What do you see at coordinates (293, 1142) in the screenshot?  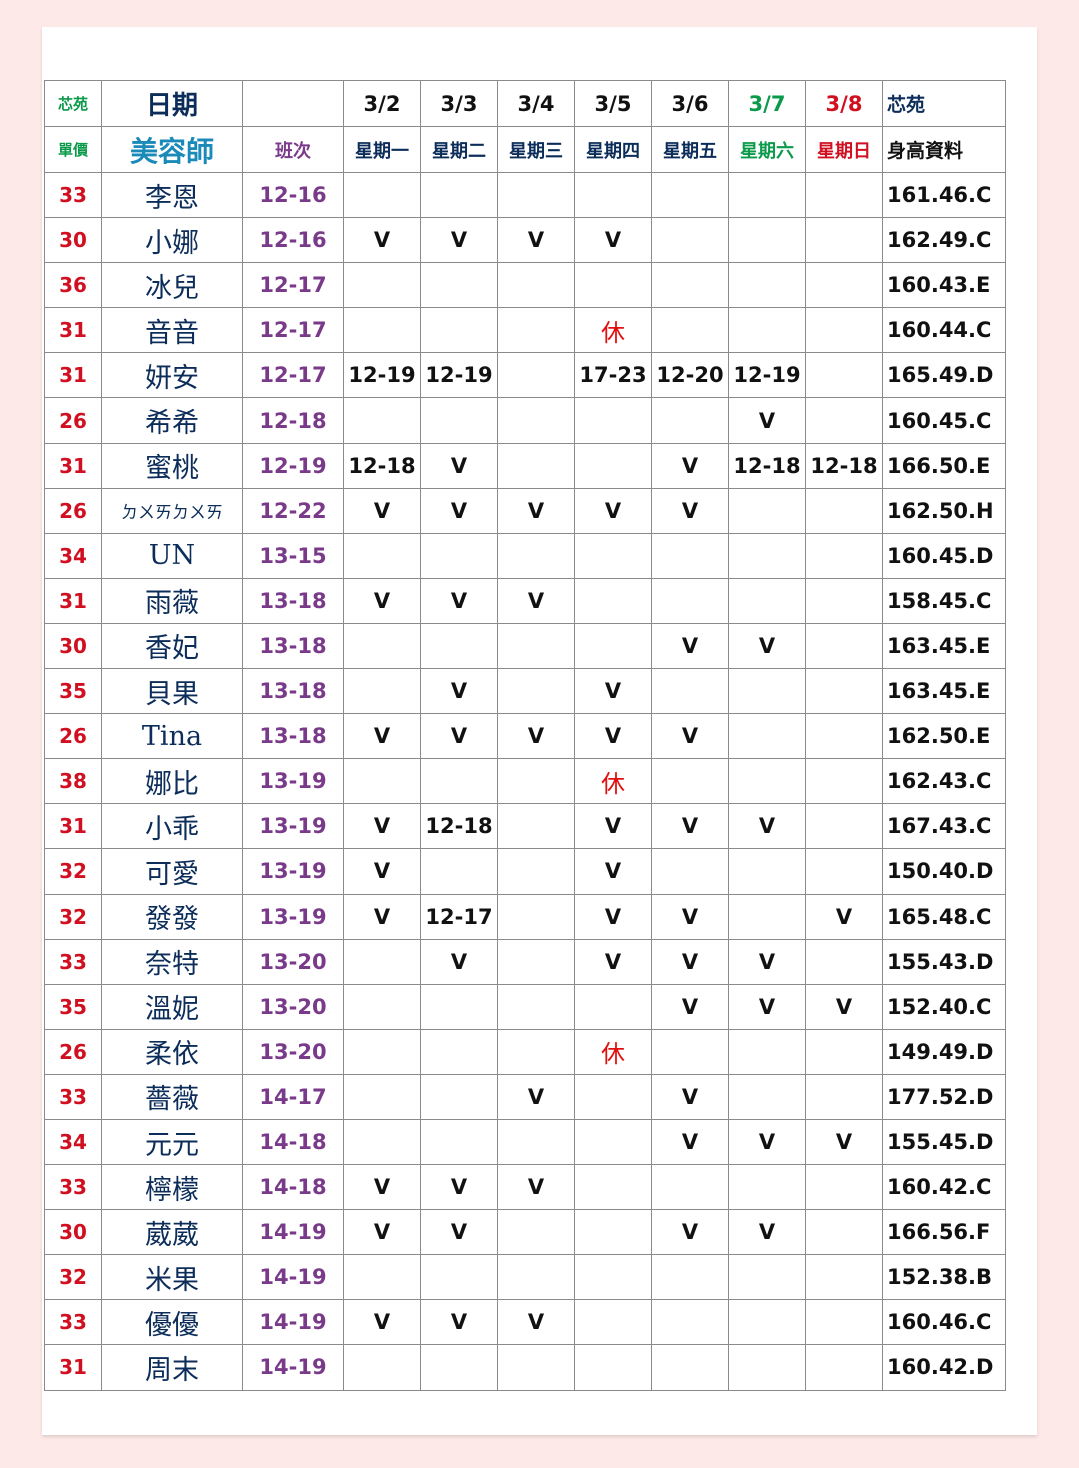 I see `shift-cell: 14-18` at bounding box center [293, 1142].